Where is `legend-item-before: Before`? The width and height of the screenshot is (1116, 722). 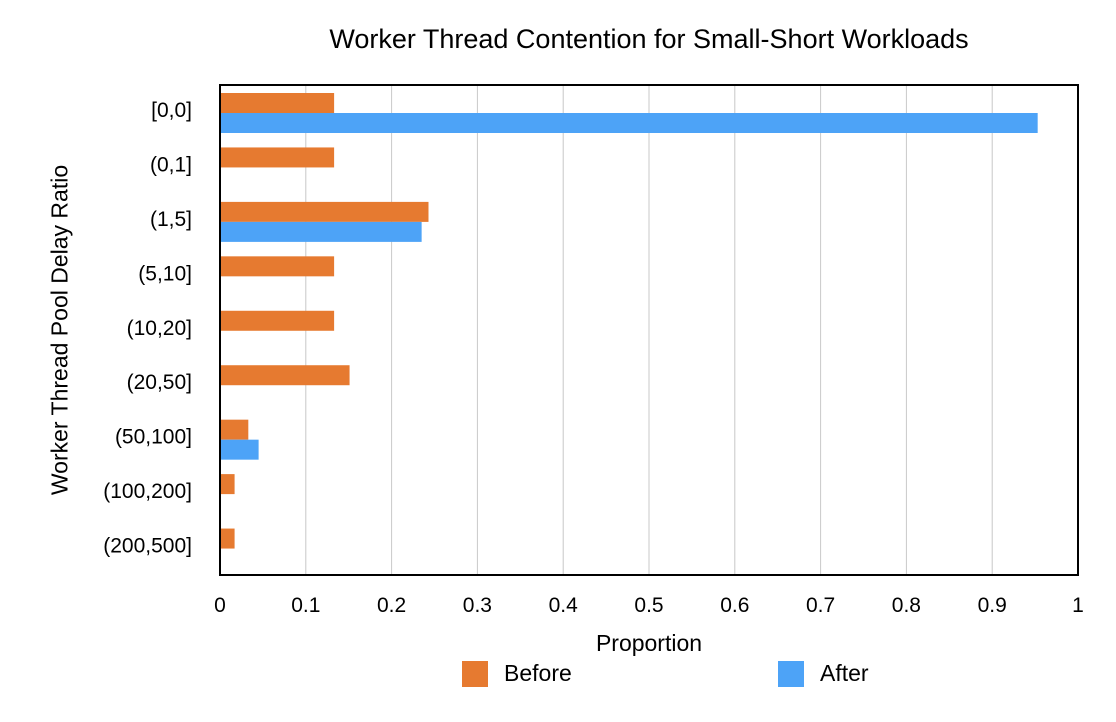 legend-item-before: Before is located at coordinates (517, 673).